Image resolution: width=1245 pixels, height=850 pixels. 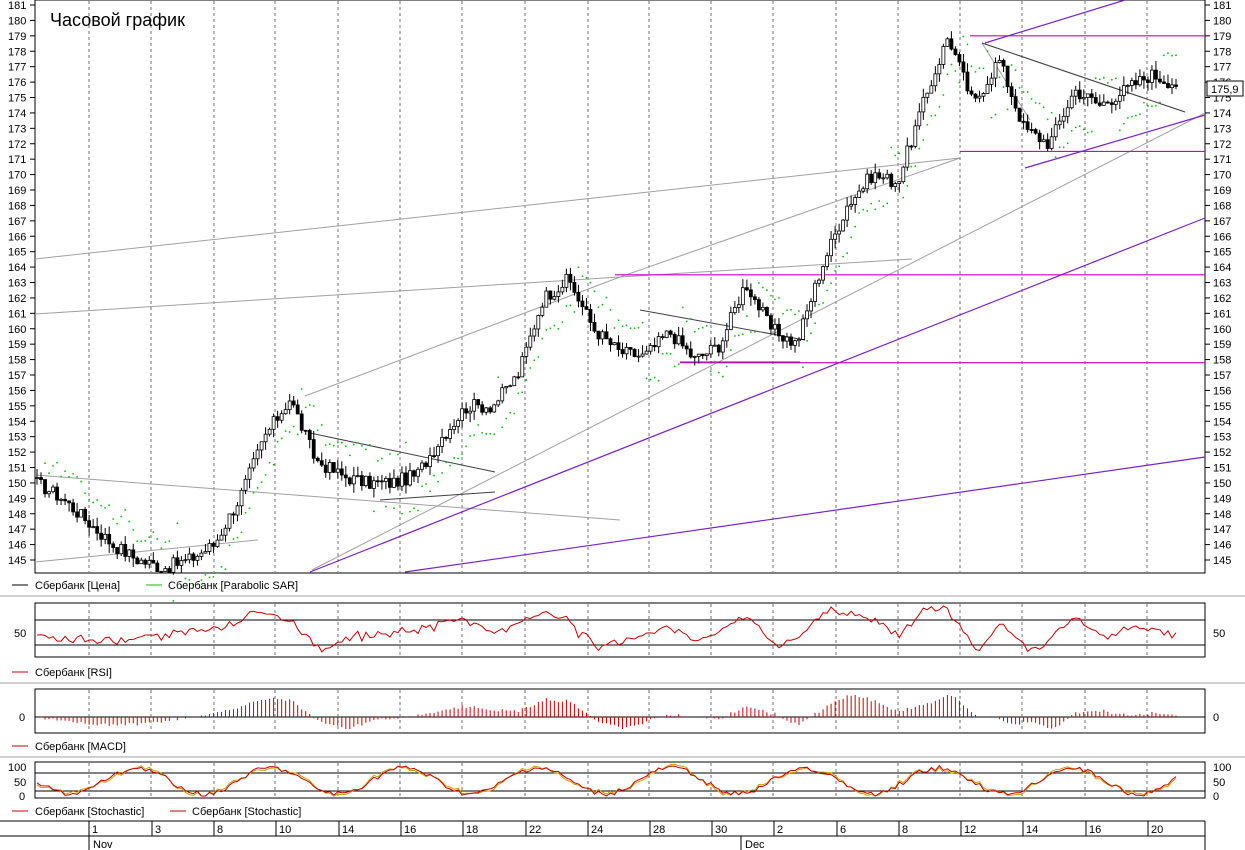 I want to click on date-tick-label: 16, so click(x=410, y=830).